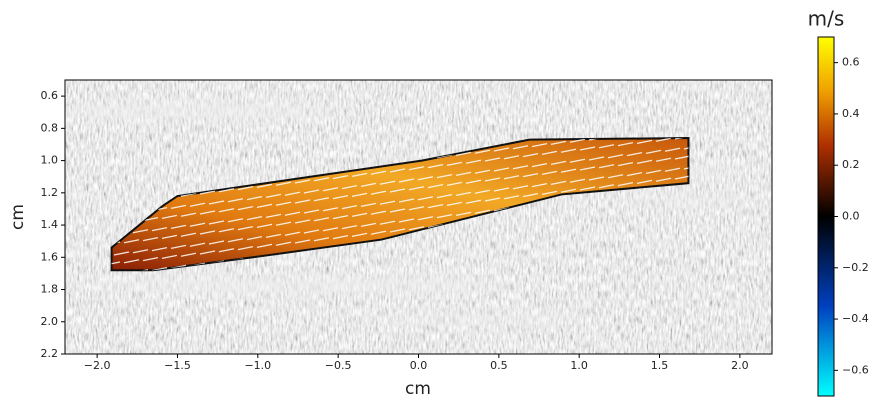  Describe the element at coordinates (50, 256) in the screenshot. I see `y-tick-label: 1.6` at that location.